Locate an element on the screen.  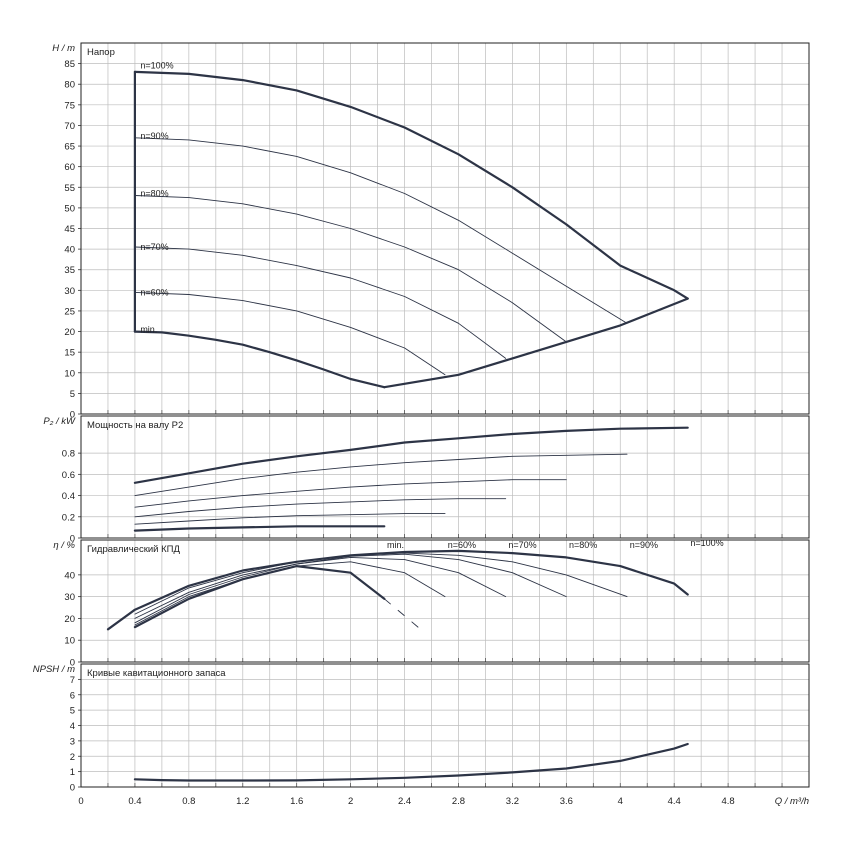
x-tick-label: 4.4 is located at coordinates (674, 801).